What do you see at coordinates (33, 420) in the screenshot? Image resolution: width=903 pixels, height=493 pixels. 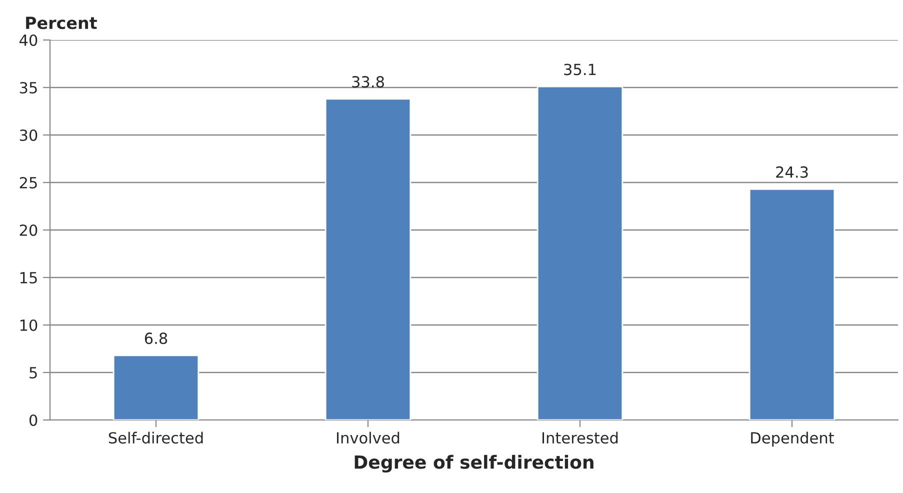 I see `y-tick-label: 0` at bounding box center [33, 420].